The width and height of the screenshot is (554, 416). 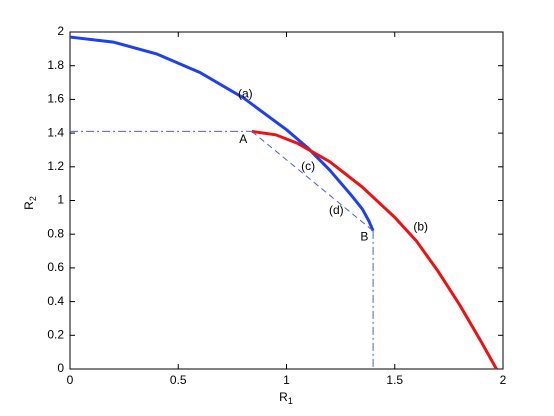 What do you see at coordinates (55, 65) in the screenshot?
I see `y-tick-label: 1.8` at bounding box center [55, 65].